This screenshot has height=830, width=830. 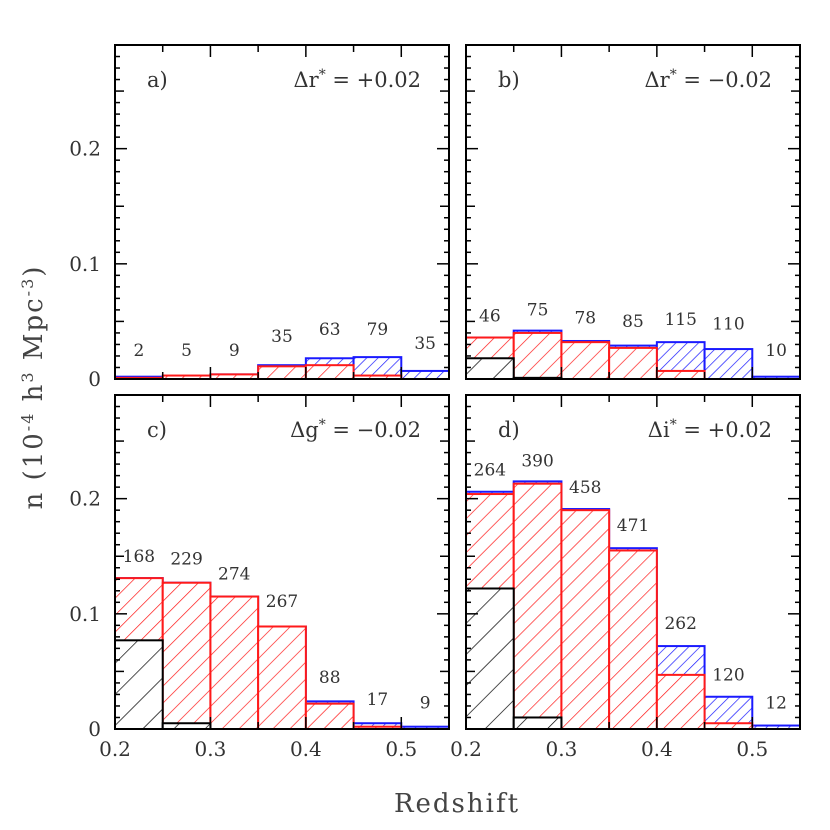 I want to click on shift-annotation: Δi* = +0.02, so click(x=710, y=429).